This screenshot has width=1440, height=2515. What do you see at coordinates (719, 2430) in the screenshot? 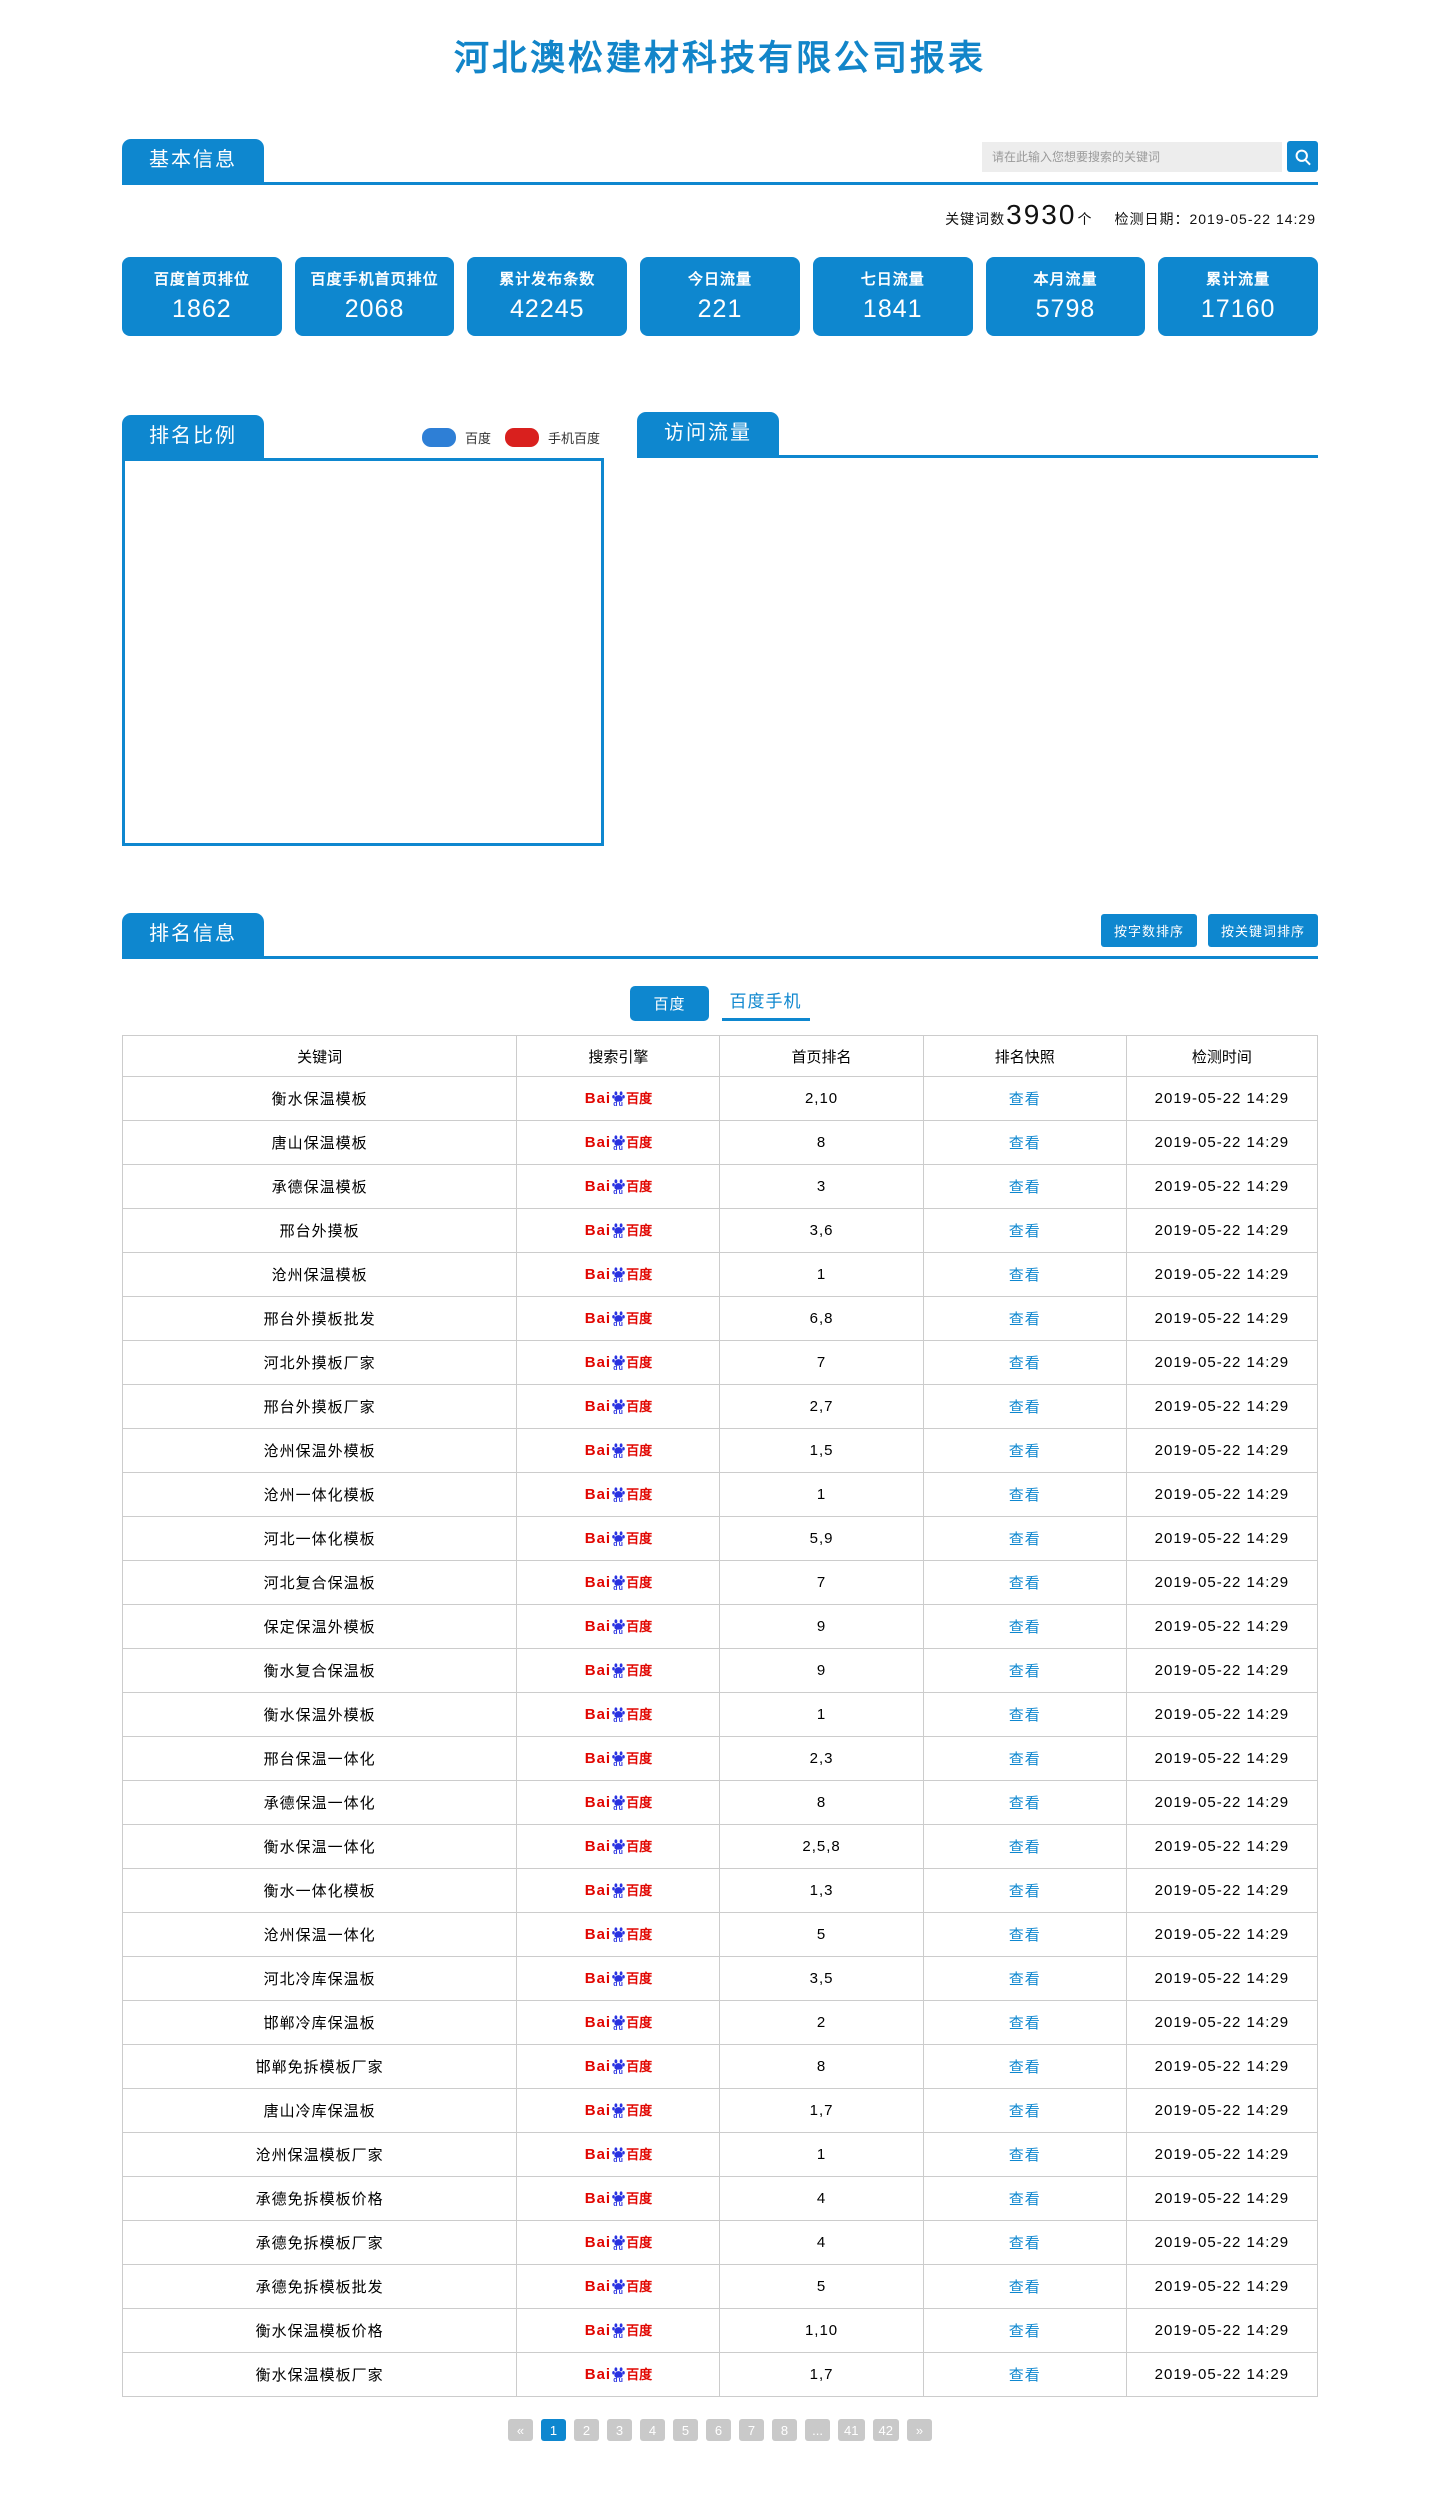
I see `page-button: 6` at bounding box center [719, 2430].